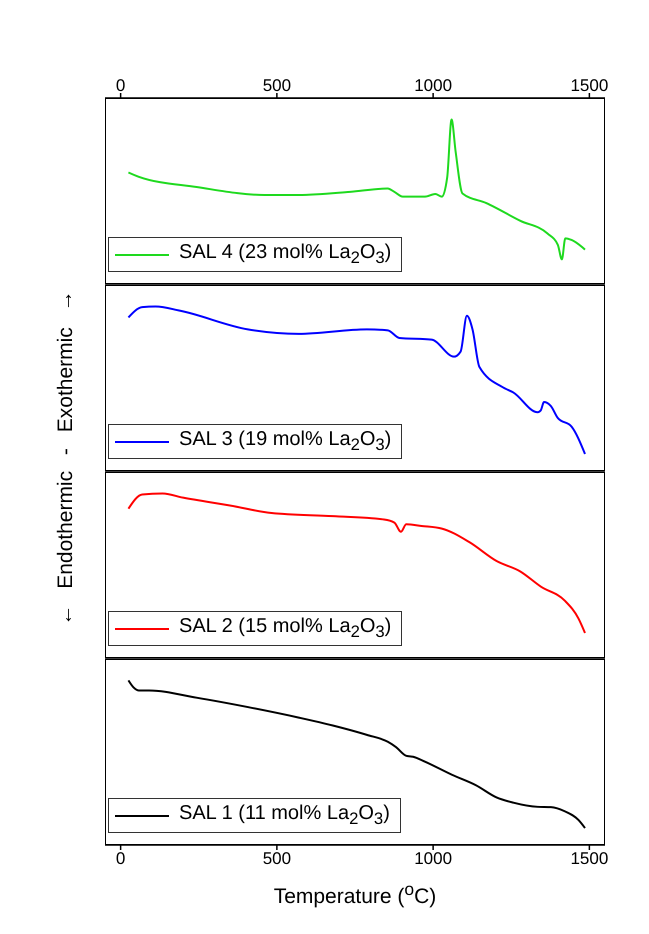 Image resolution: width=649 pixels, height=934 pixels. Describe the element at coordinates (433, 858) in the screenshot. I see `x-tick-label: 1000` at that location.